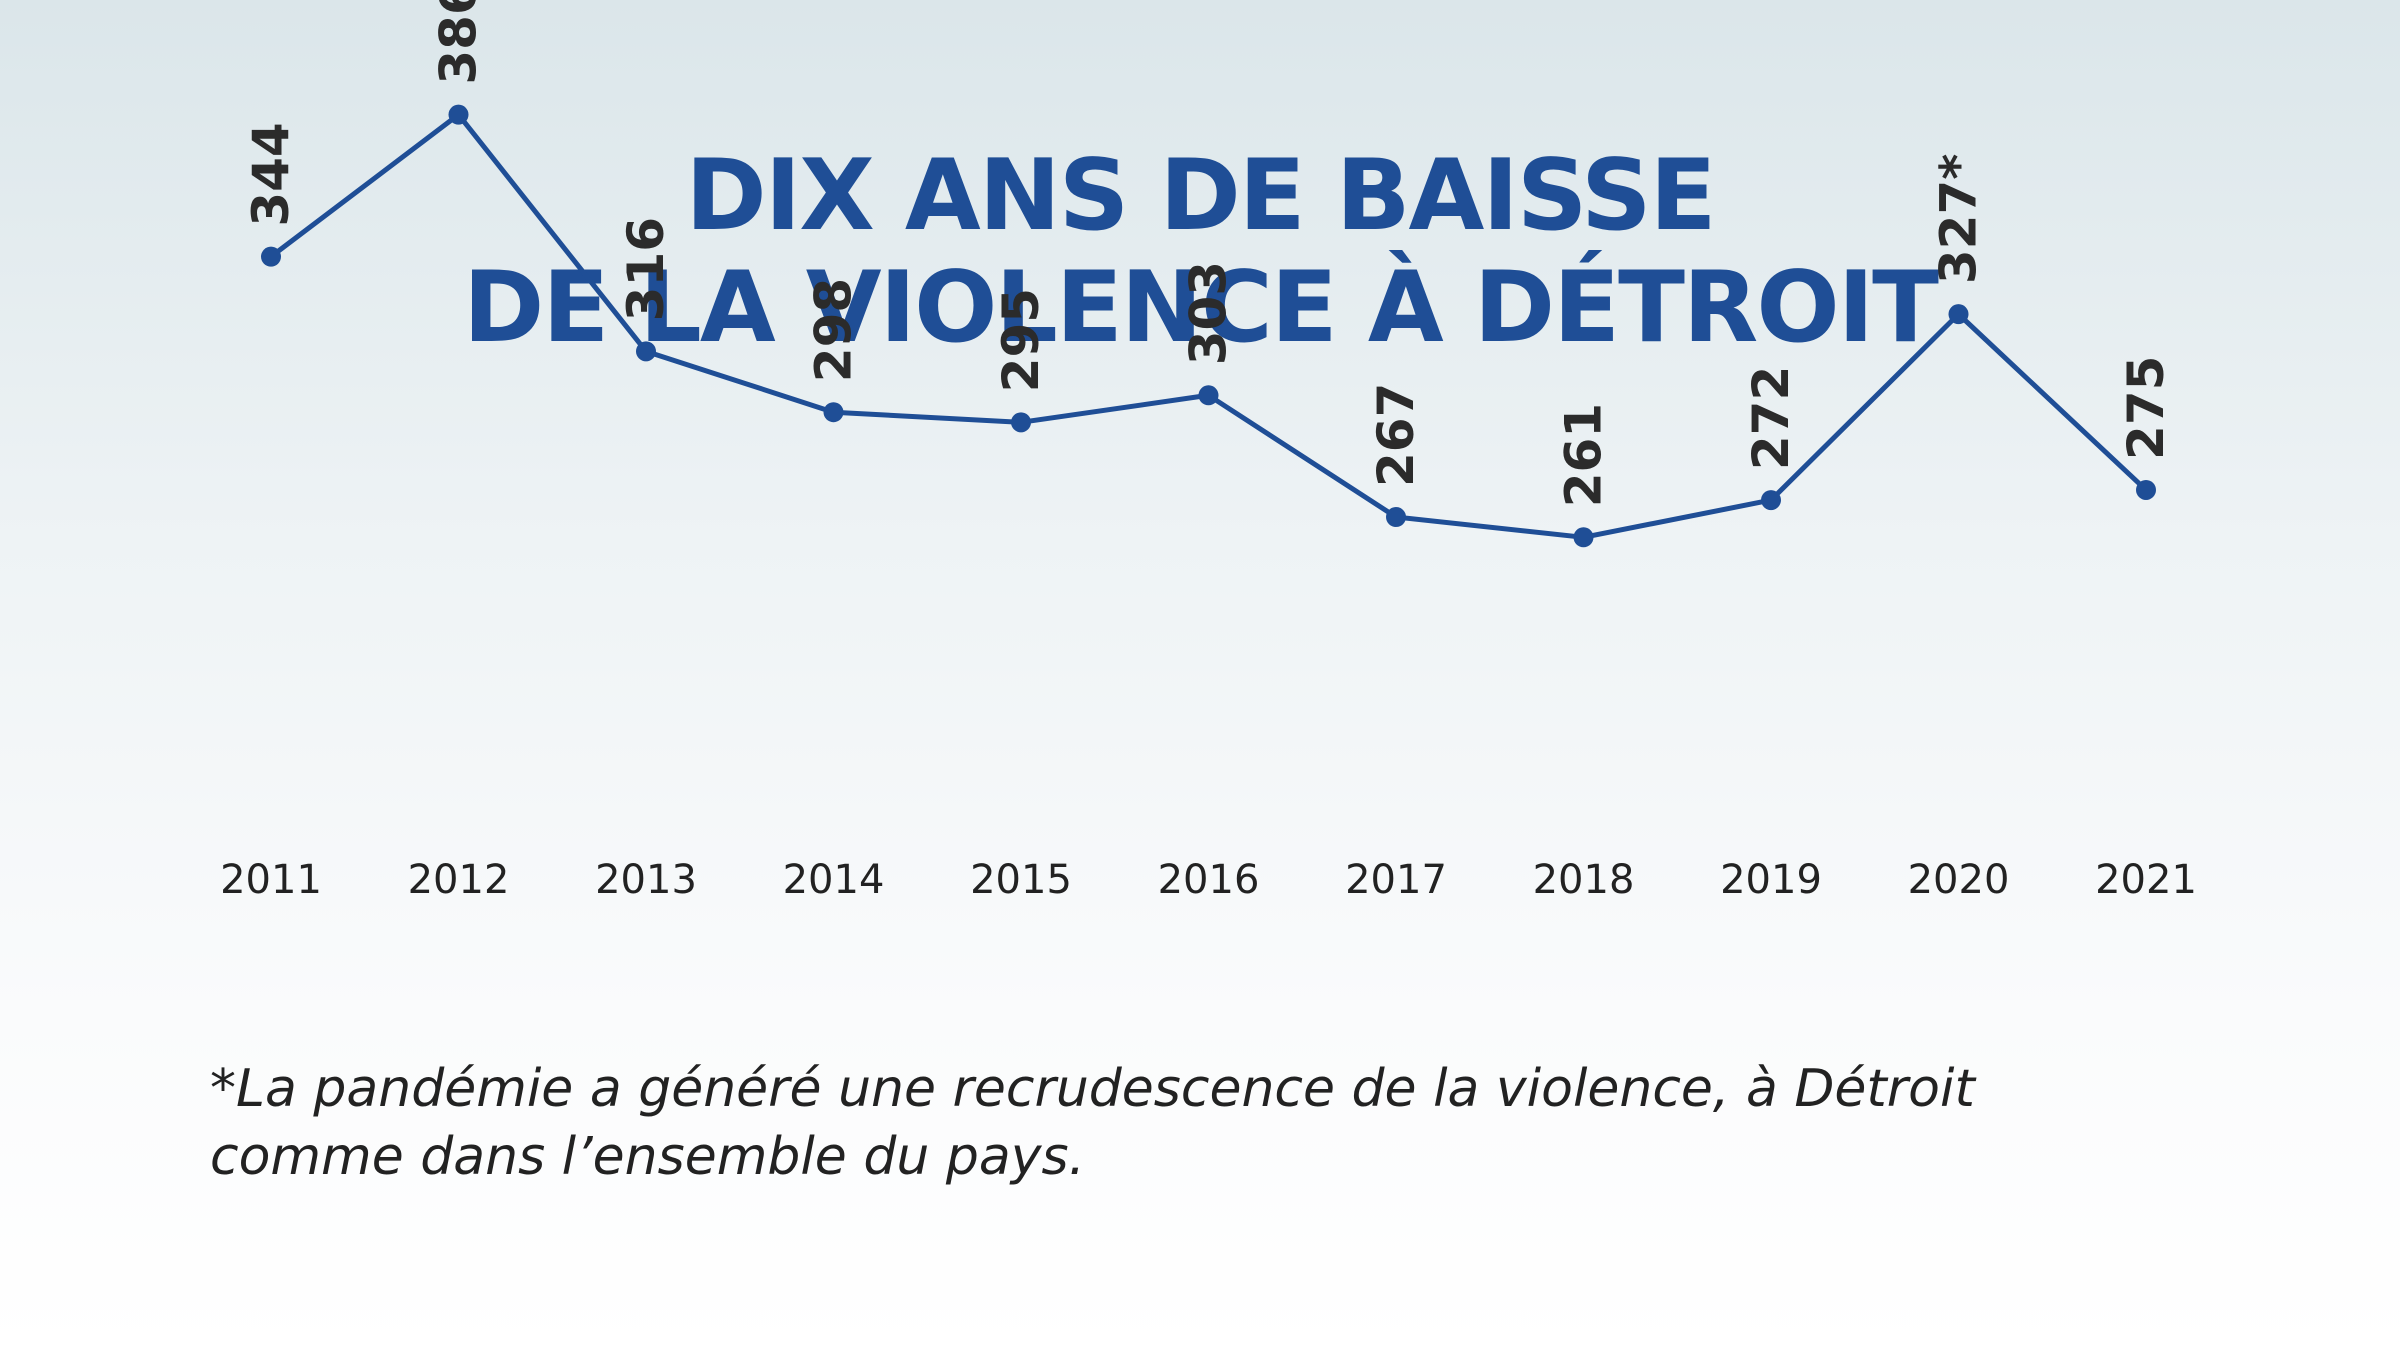 The width and height of the screenshot is (2400, 1350). What do you see at coordinates (1959, 219) in the screenshot?
I see `value-label-2020: 327*` at bounding box center [1959, 219].